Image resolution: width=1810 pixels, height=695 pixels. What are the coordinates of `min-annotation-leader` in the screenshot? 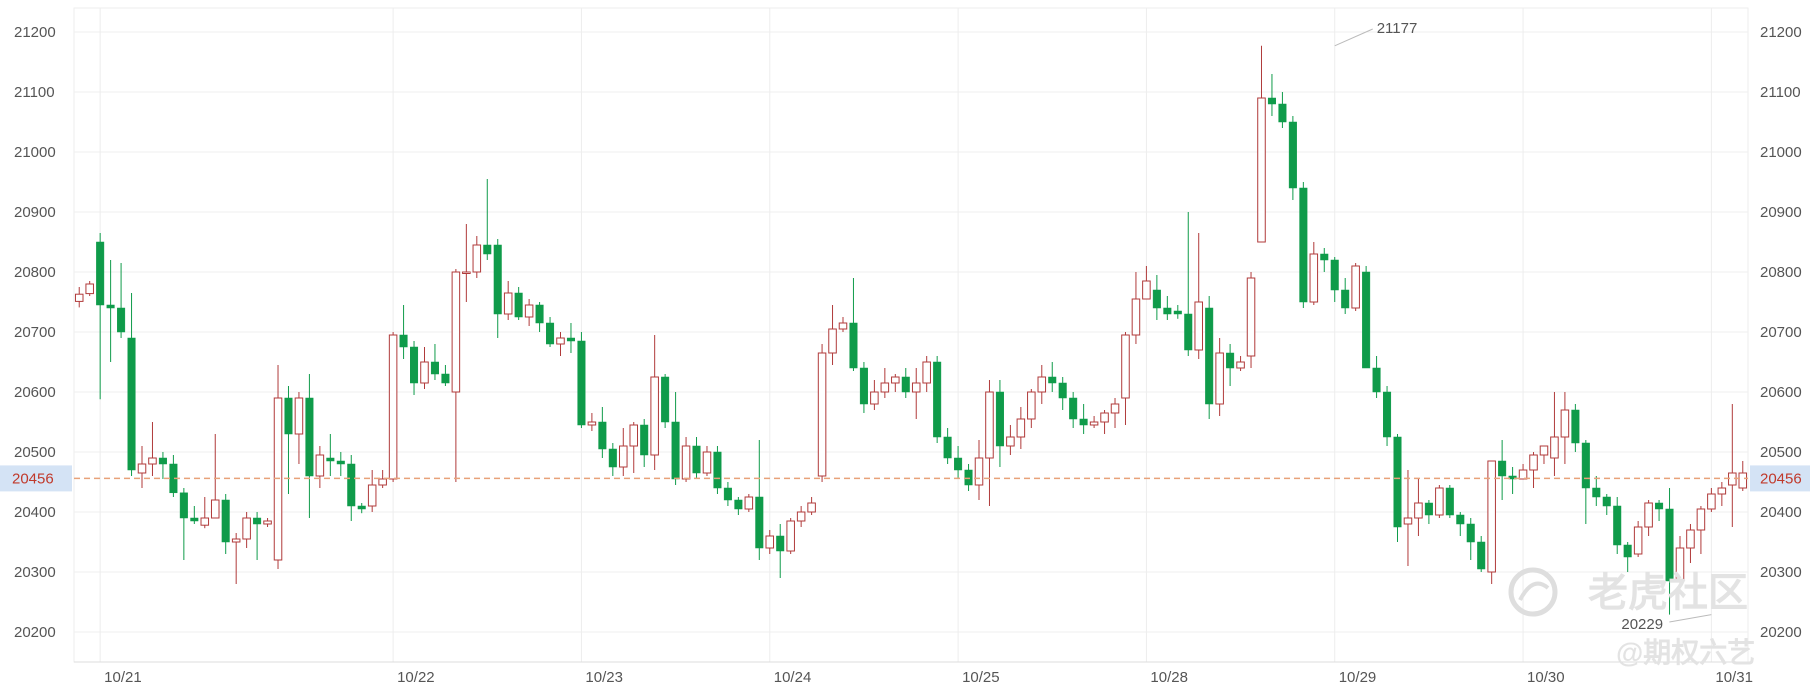 It's located at (1690, 618).